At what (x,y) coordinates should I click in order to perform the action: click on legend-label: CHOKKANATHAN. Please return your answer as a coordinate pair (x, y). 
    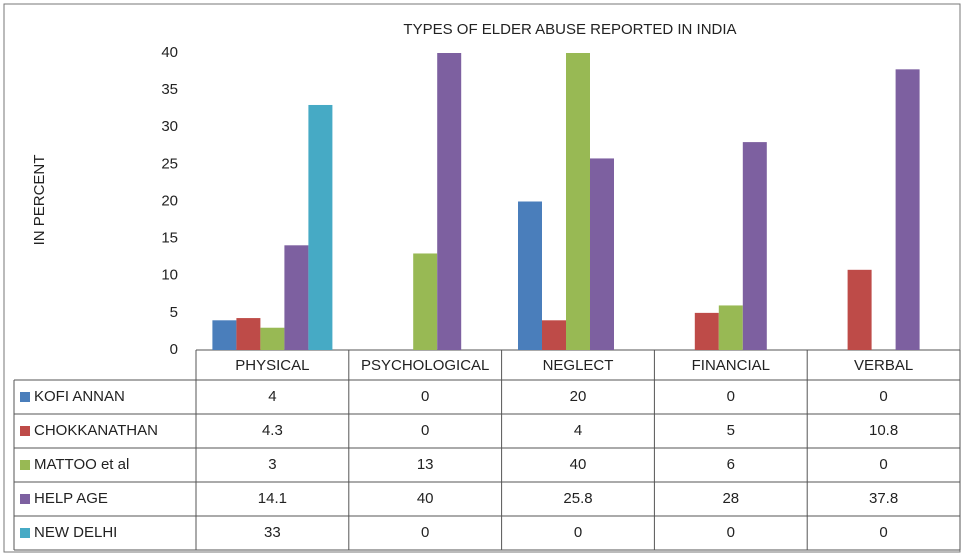
    Looking at the image, I should click on (96, 430).